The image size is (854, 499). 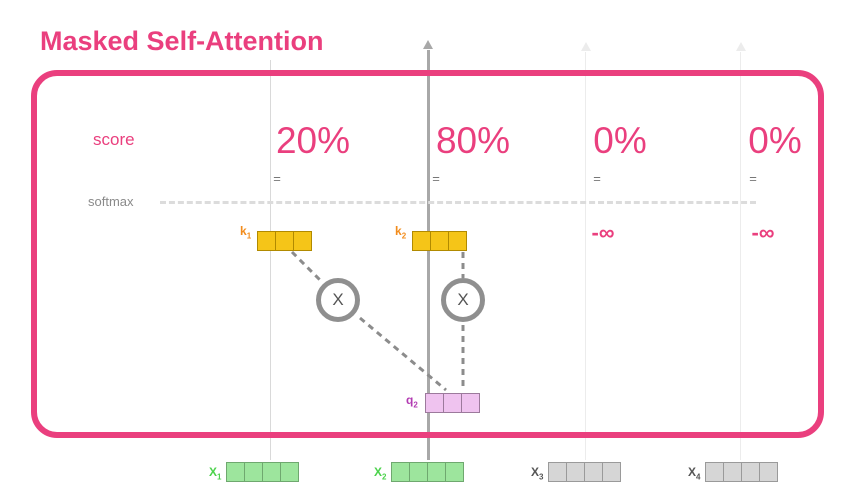 What do you see at coordinates (753, 178) in the screenshot?
I see `equals-sign-4: =` at bounding box center [753, 178].